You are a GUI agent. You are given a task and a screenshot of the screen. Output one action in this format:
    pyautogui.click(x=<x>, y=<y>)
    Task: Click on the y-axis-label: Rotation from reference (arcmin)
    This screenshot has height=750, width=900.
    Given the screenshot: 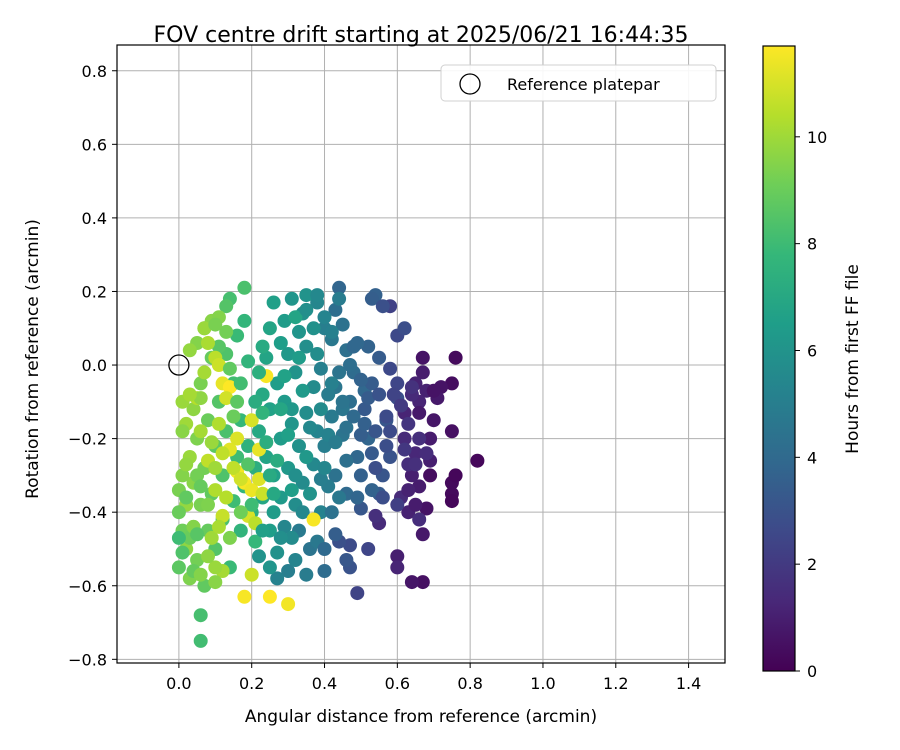 What is the action you would take?
    pyautogui.click(x=33, y=359)
    